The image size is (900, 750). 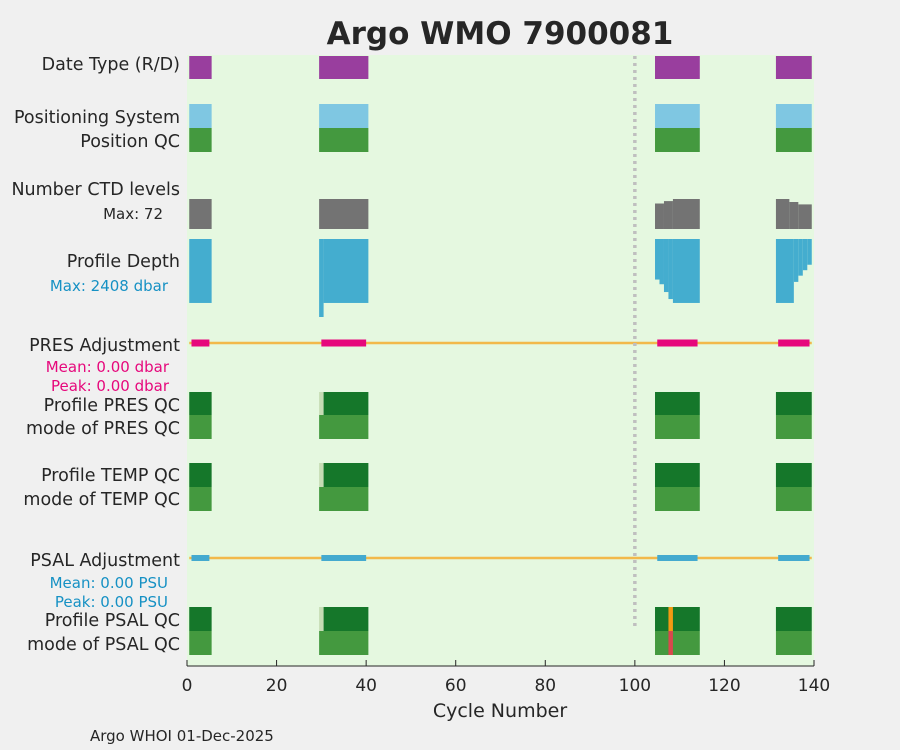 What do you see at coordinates (111, 65) in the screenshot?
I see `label-date-type: Date Type (R/D)` at bounding box center [111, 65].